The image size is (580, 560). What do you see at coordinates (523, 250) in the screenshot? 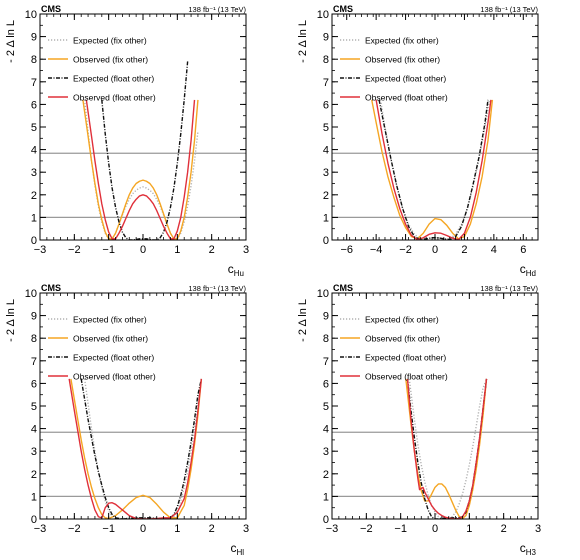
I see `x-tick-label: 6` at bounding box center [523, 250].